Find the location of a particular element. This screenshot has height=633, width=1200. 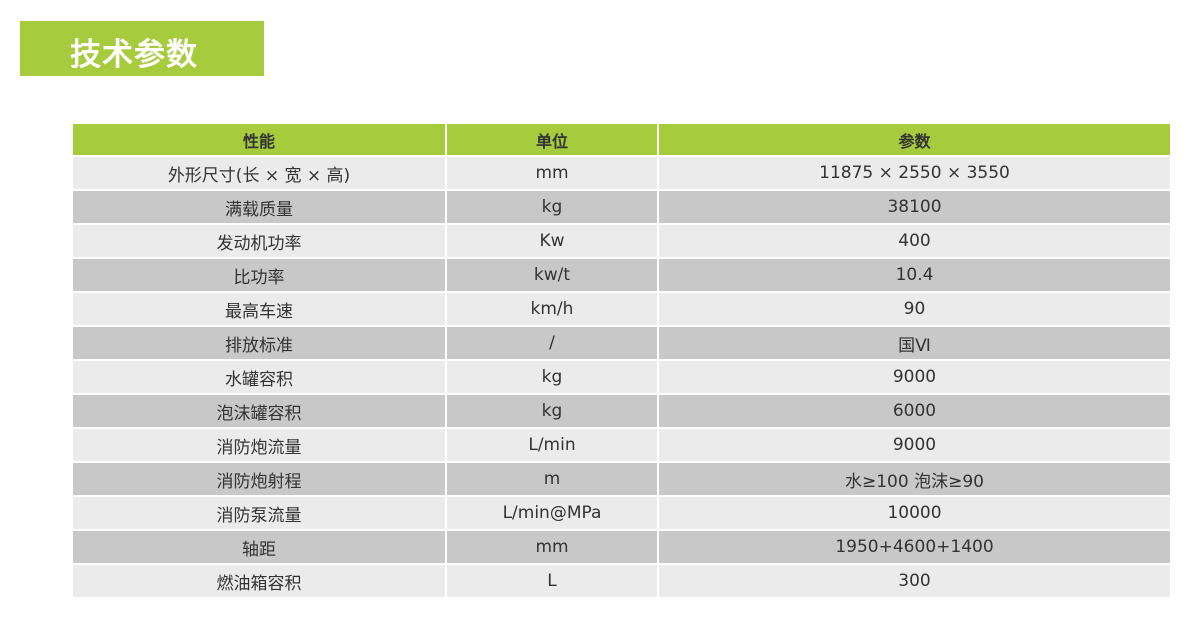

unit-cell: kw/t is located at coordinates (552, 275).